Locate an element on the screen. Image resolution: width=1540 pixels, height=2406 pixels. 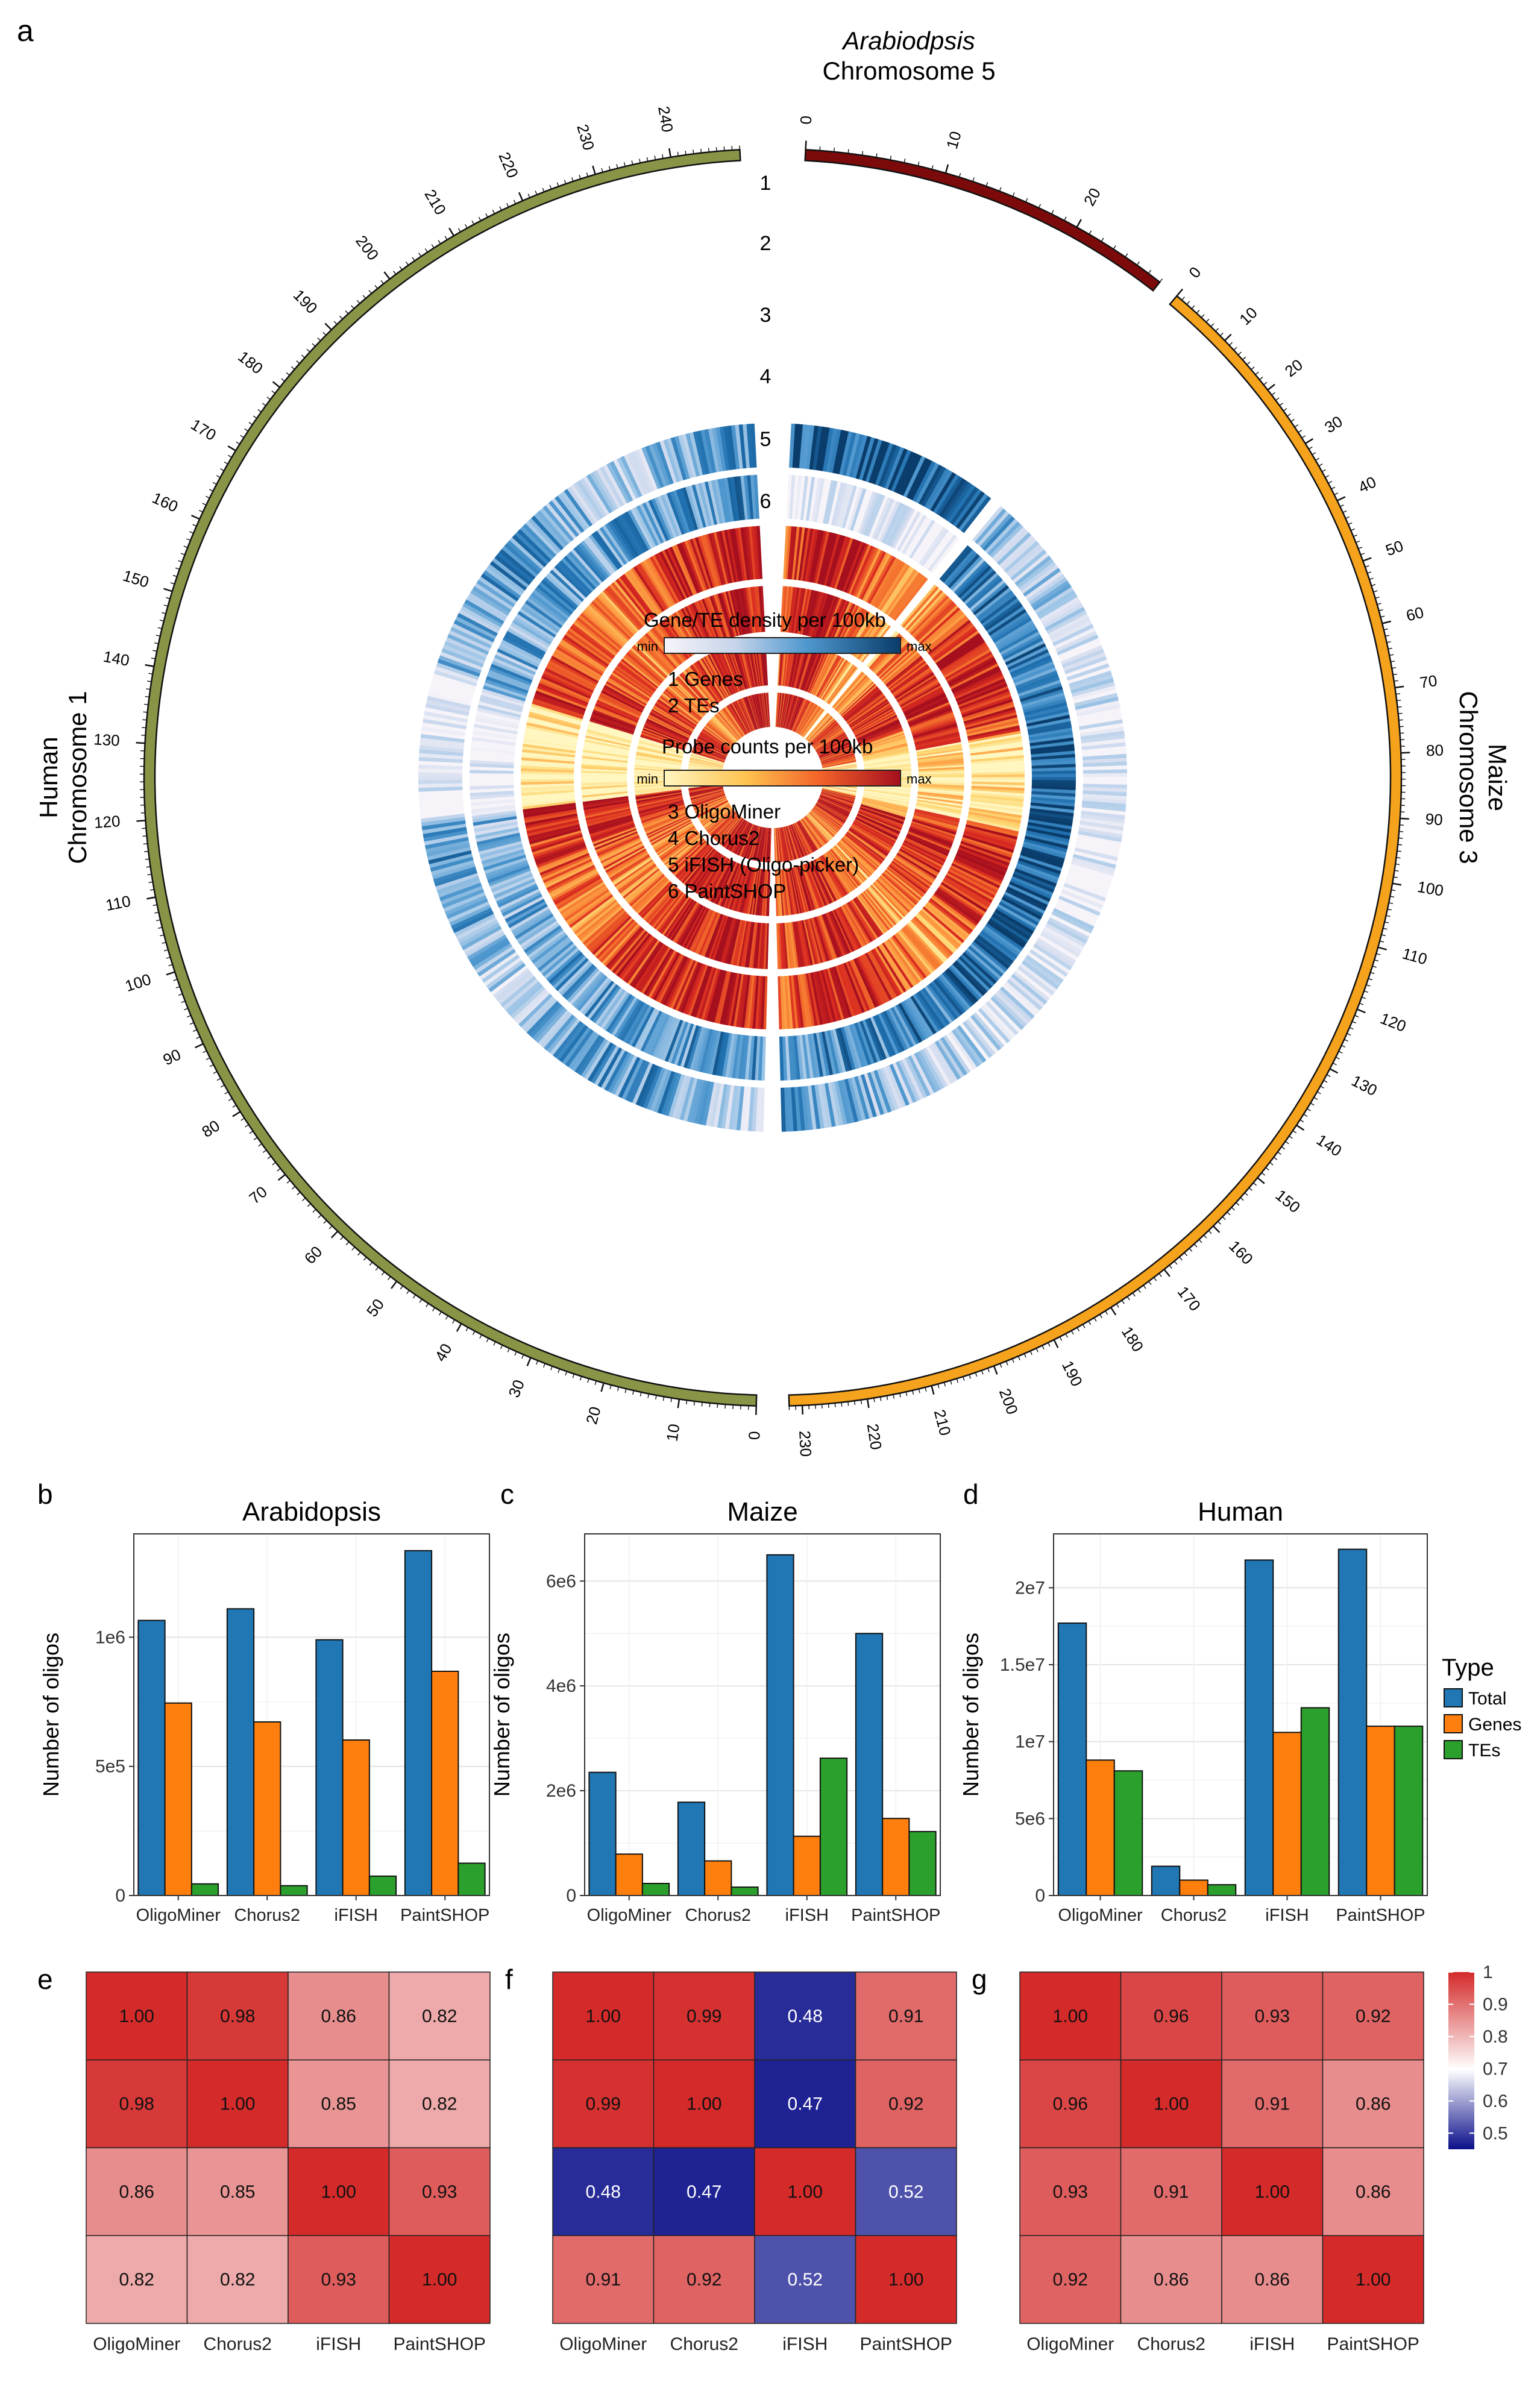
bar-chart-y-tick-label: 4e6 is located at coordinates (561, 1686).